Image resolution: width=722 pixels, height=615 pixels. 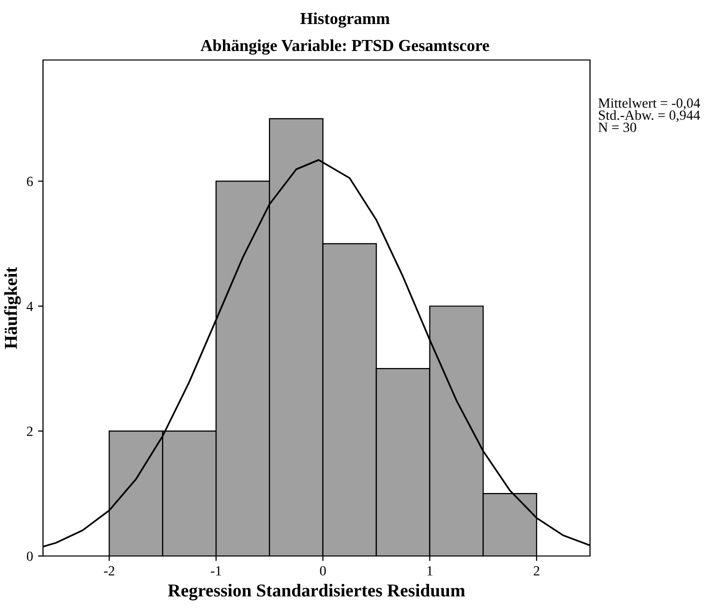 What do you see at coordinates (316, 592) in the screenshot?
I see `x-axis-title: Regression Standardisiertes Residuum` at bounding box center [316, 592].